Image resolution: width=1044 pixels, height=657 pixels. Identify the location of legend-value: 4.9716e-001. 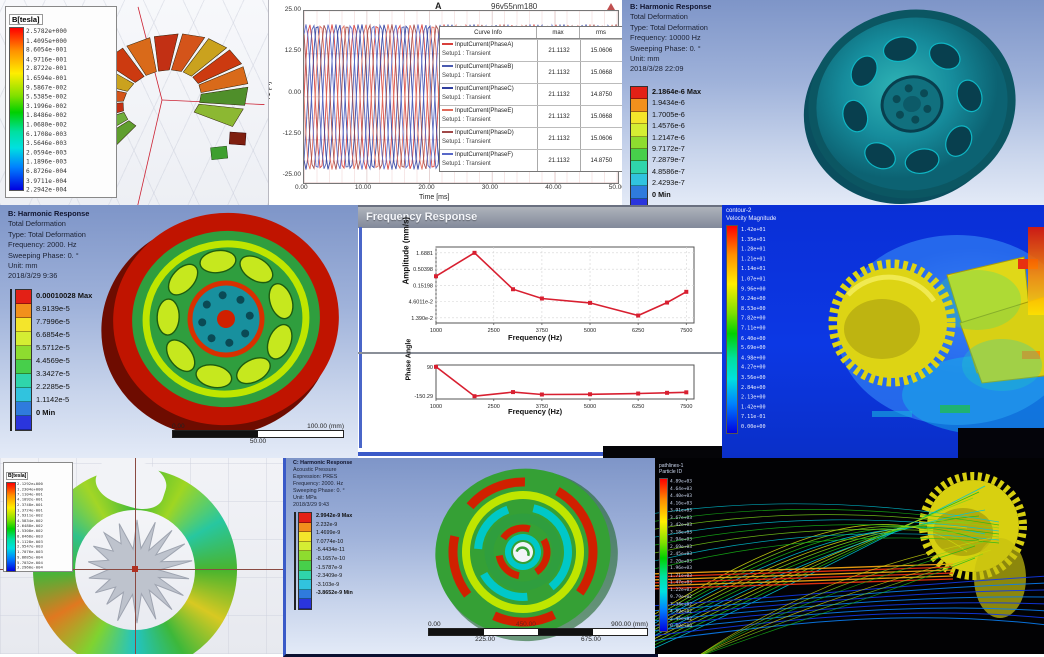
(46, 59).